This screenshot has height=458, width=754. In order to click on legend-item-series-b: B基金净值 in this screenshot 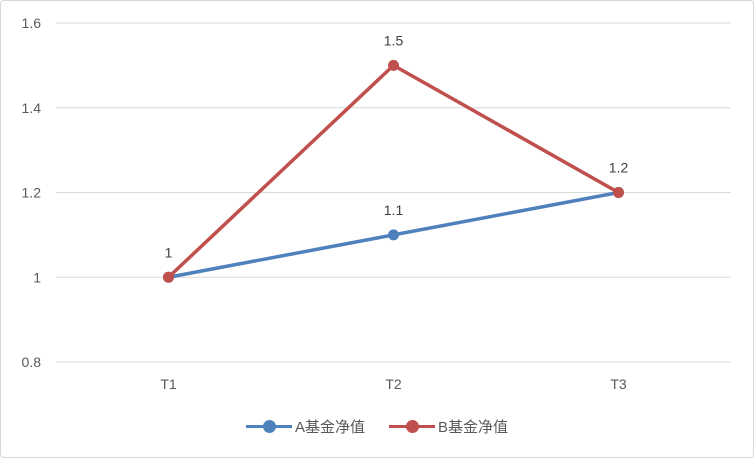, I will do `click(448, 426)`.